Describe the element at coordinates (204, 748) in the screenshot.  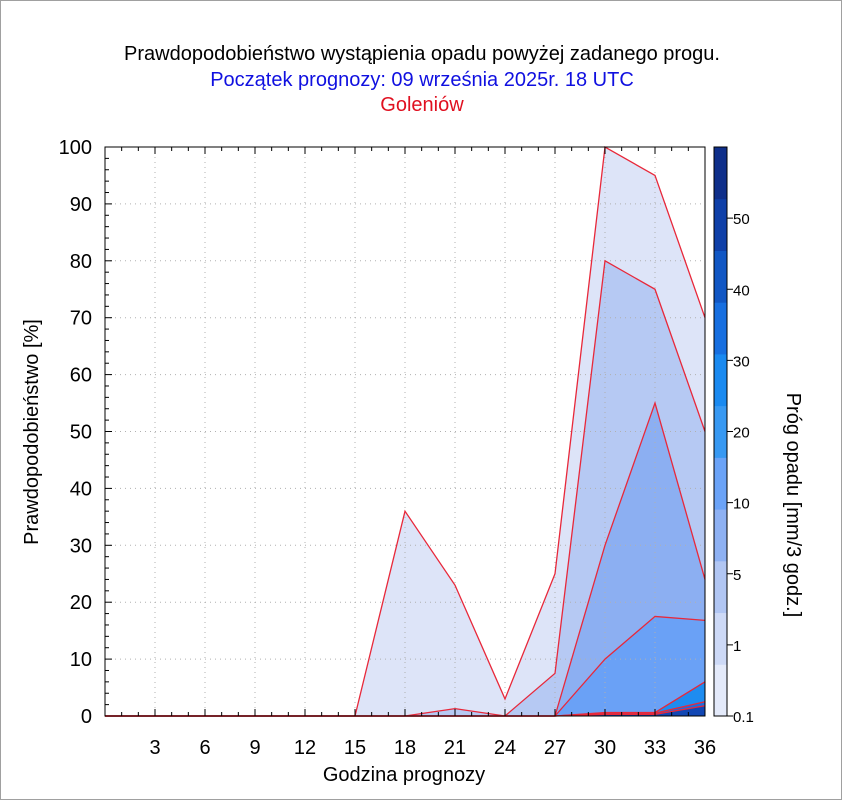
I see `x-tick-label-6: 6` at that location.